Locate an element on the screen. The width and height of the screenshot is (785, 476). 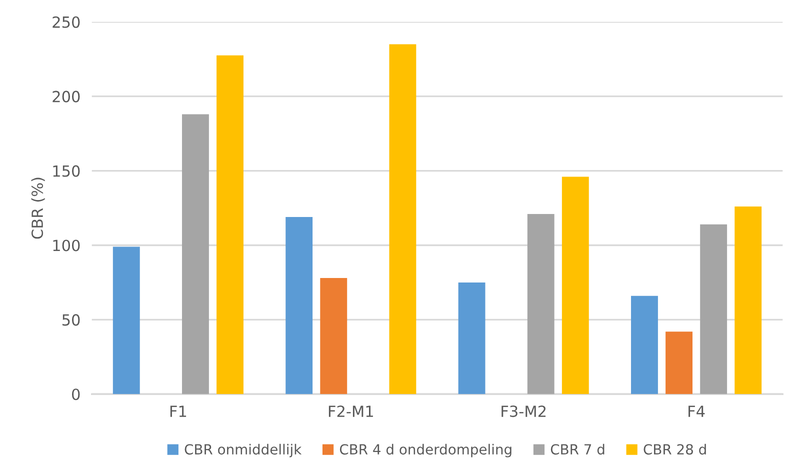
legend-label: CBR 28 d is located at coordinates (675, 449).